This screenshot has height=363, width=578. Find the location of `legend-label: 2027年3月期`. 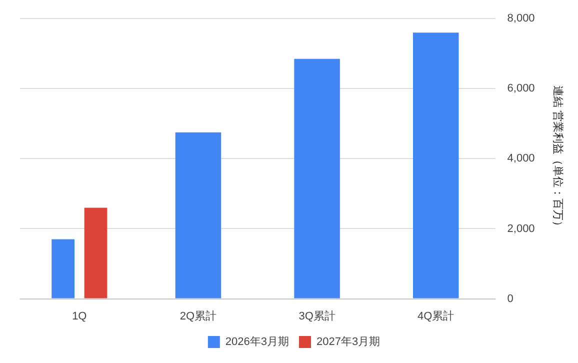

legend-label: 2027年3月期 is located at coordinates (348, 342).